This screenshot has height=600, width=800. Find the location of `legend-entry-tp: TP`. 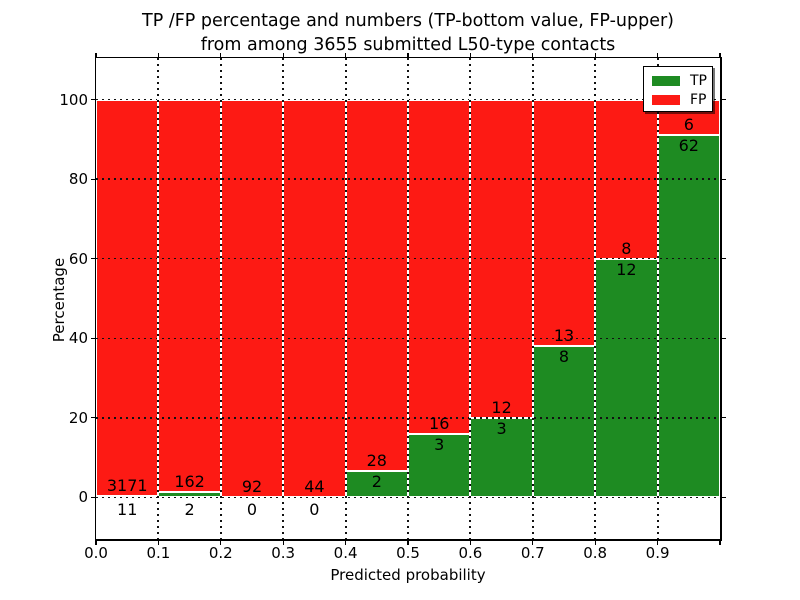

legend-entry-tp: TP is located at coordinates (682, 80).